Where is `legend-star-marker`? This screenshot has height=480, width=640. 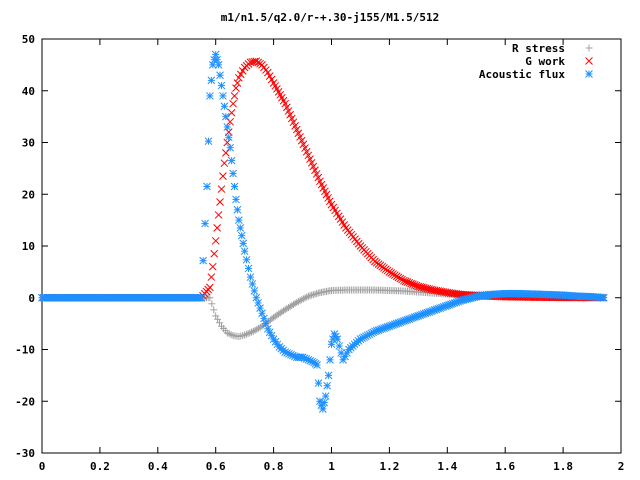 legend-star-marker is located at coordinates (589, 74).